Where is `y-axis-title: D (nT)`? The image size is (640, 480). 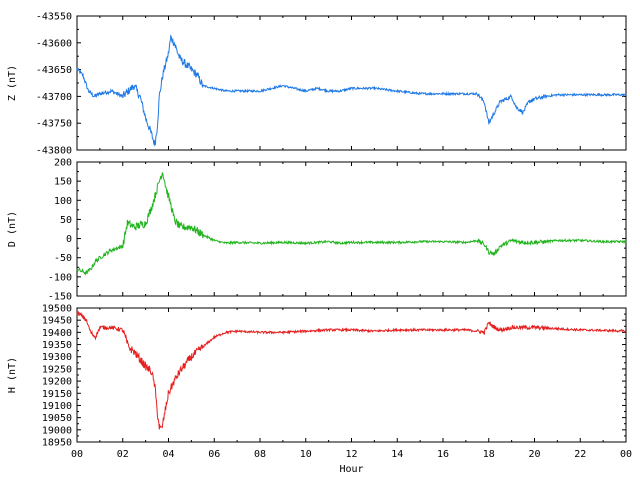
y-axis-title: D (nT) is located at coordinates (12, 229).